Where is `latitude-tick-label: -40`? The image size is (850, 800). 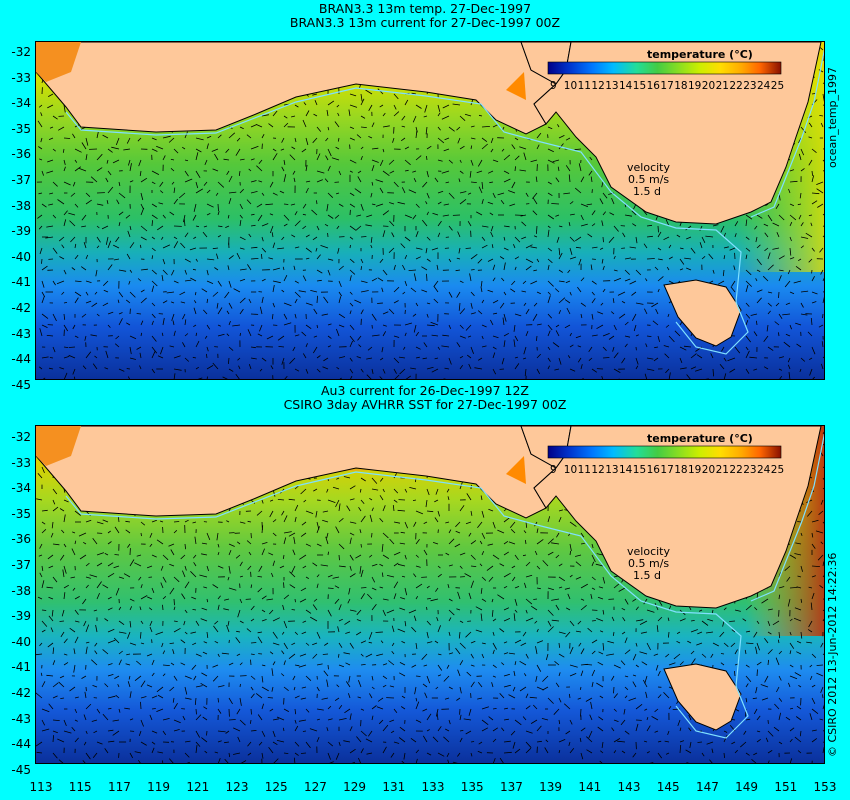
latitude-tick-label: -40 is located at coordinates (21, 256).